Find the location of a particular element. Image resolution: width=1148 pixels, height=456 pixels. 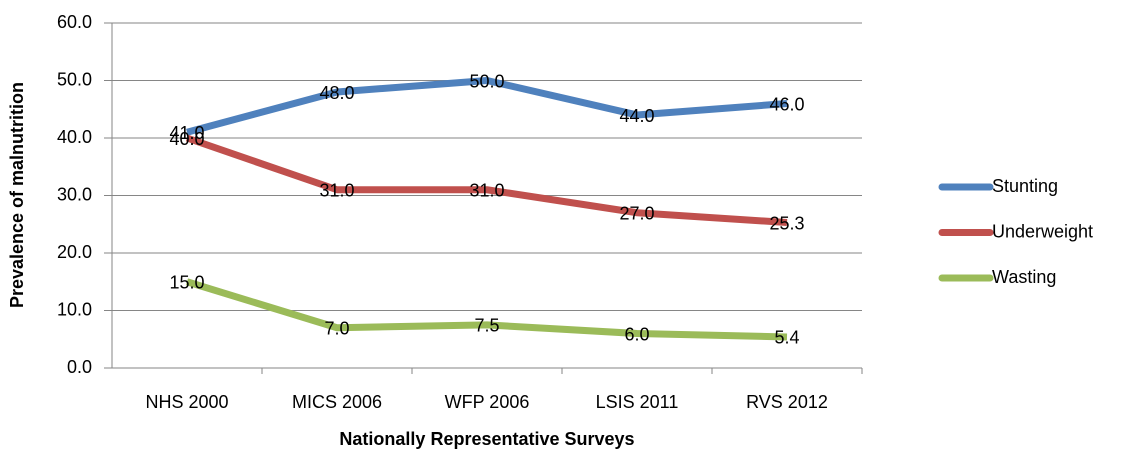

x-tick-label: WFP 2006 is located at coordinates (487, 402).